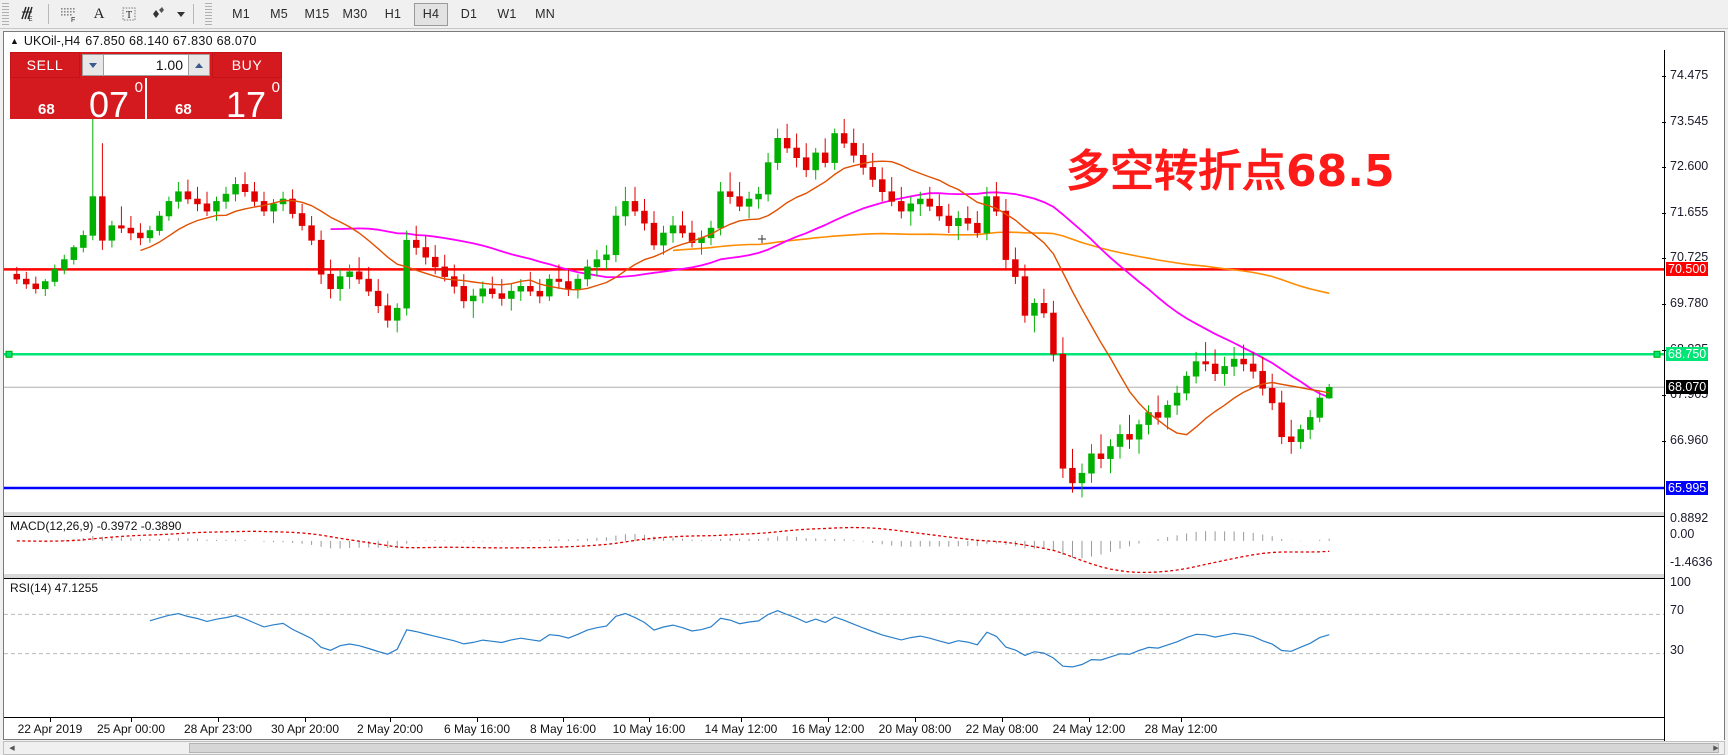 The height and width of the screenshot is (755, 1728). What do you see at coordinates (247, 65) in the screenshot?
I see `buy-button: BUY` at bounding box center [247, 65].